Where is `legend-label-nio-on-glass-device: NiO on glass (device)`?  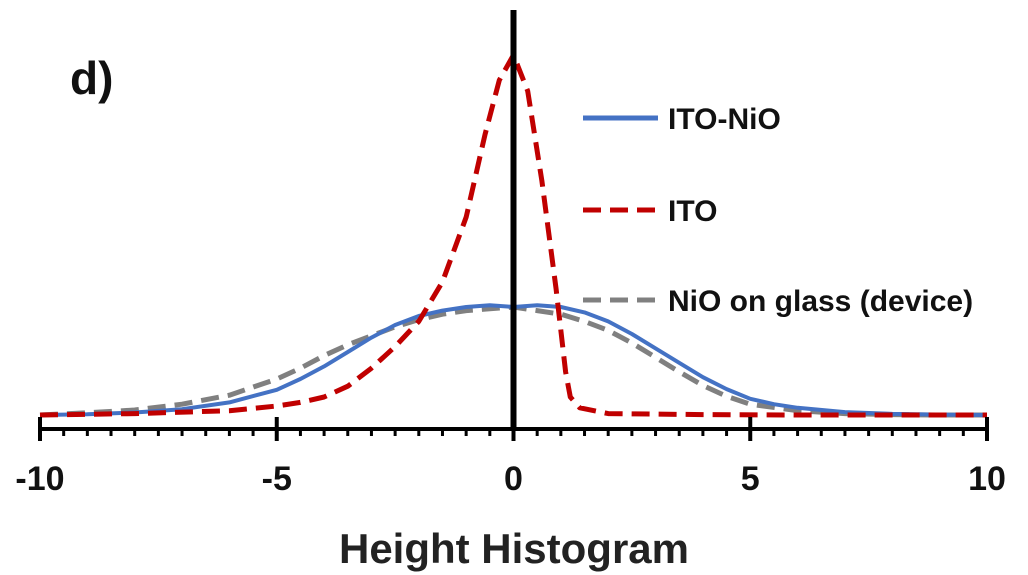 legend-label-nio-on-glass-device: NiO on glass (device) is located at coordinates (820, 301).